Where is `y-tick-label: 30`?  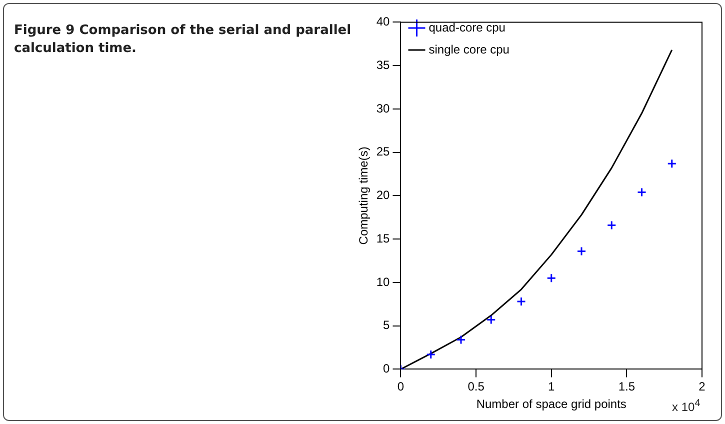 y-tick-label: 30 is located at coordinates (383, 108).